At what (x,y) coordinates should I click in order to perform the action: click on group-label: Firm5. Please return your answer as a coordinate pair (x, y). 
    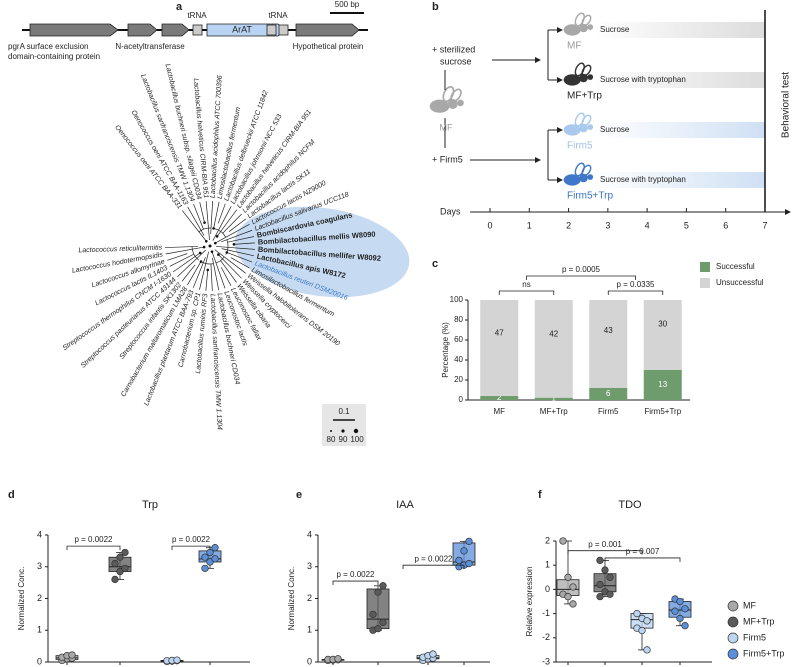
    Looking at the image, I should click on (580, 146).